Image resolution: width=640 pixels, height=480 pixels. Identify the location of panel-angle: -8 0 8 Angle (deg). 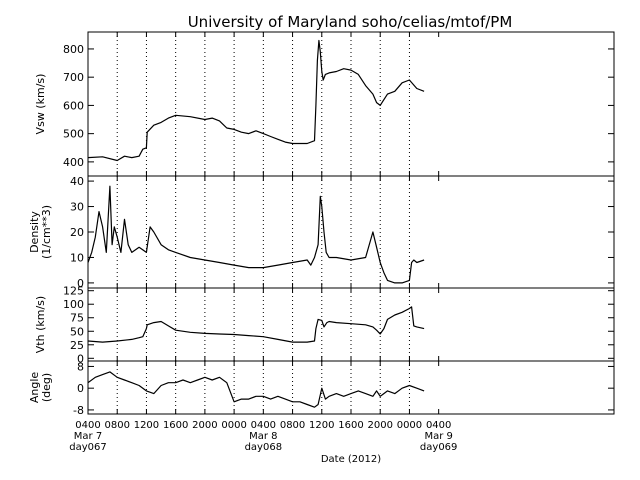
(321, 388).